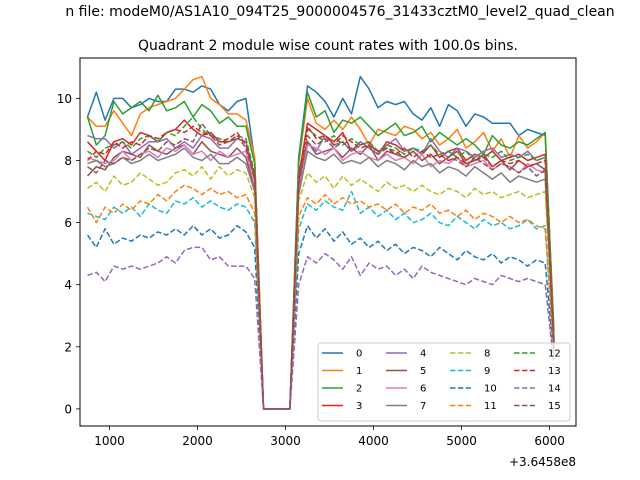  Describe the element at coordinates (487, 354) in the screenshot. I see `legend-label: 8` at that location.